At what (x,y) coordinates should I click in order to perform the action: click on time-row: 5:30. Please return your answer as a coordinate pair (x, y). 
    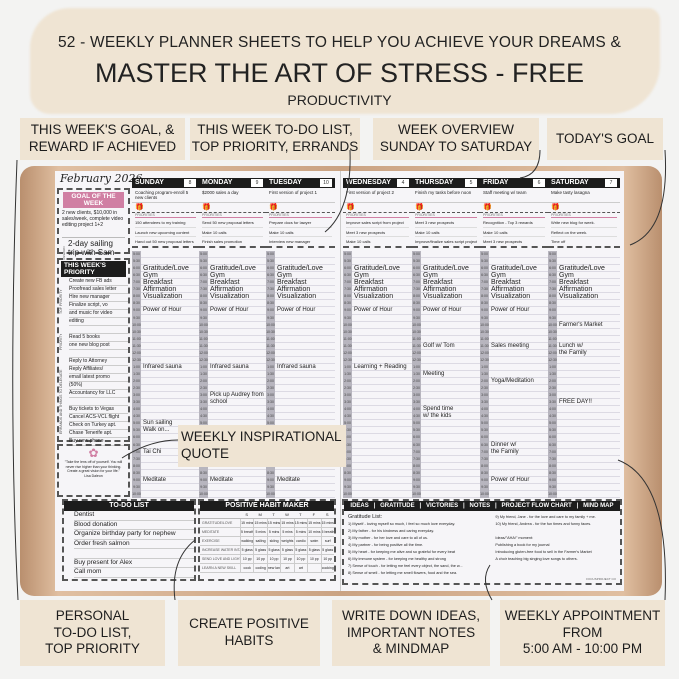
    Looking at the image, I should click on (165, 262).